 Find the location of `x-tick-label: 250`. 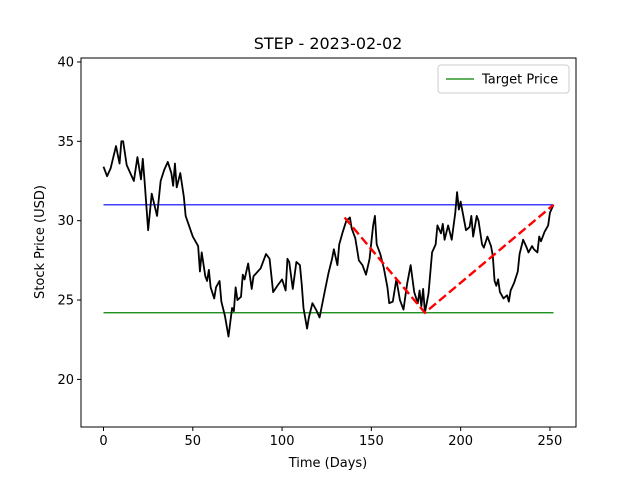

x-tick-label: 250 is located at coordinates (550, 441).